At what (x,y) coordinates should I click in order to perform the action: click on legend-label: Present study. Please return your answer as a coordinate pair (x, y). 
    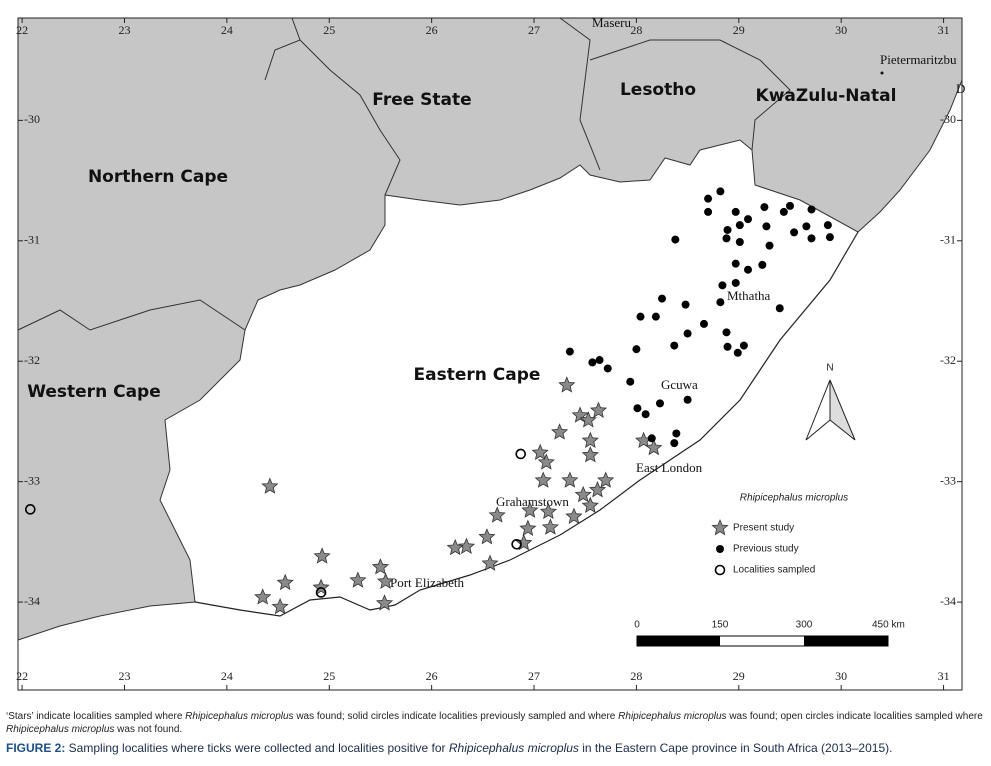
    Looking at the image, I should click on (763, 528).